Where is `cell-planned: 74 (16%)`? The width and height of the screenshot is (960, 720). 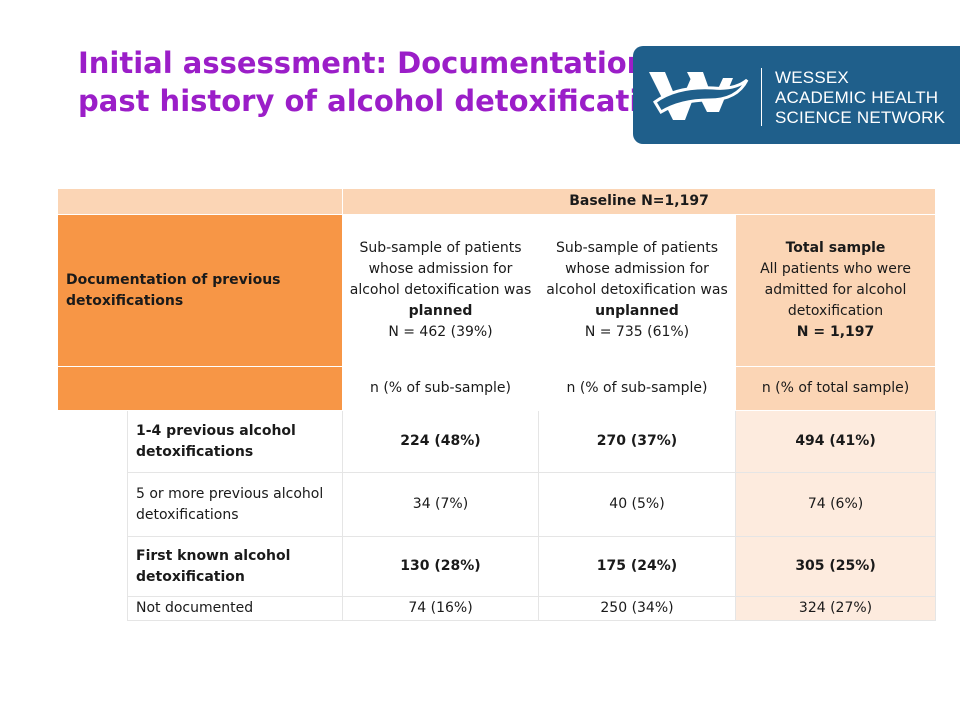 cell-planned: 74 (16%) is located at coordinates (440, 608).